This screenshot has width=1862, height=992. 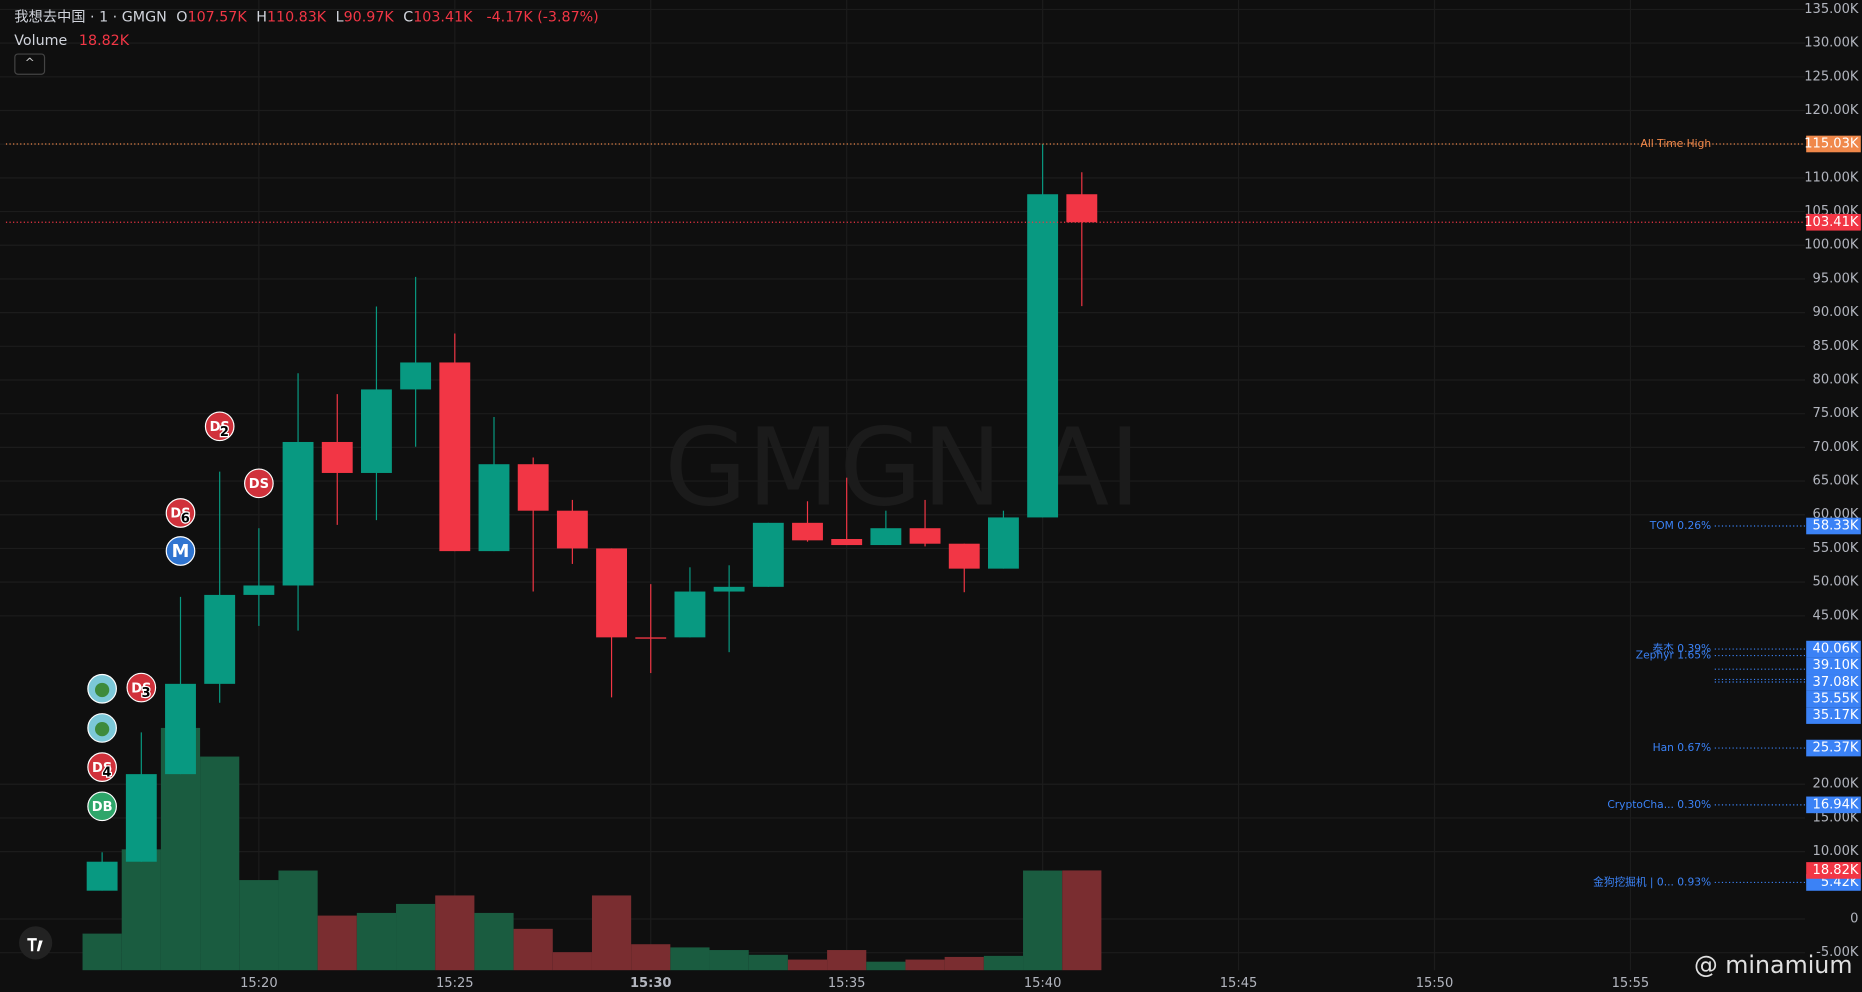 What do you see at coordinates (182, 16) in the screenshot?
I see `ohlc-key: O` at bounding box center [182, 16].